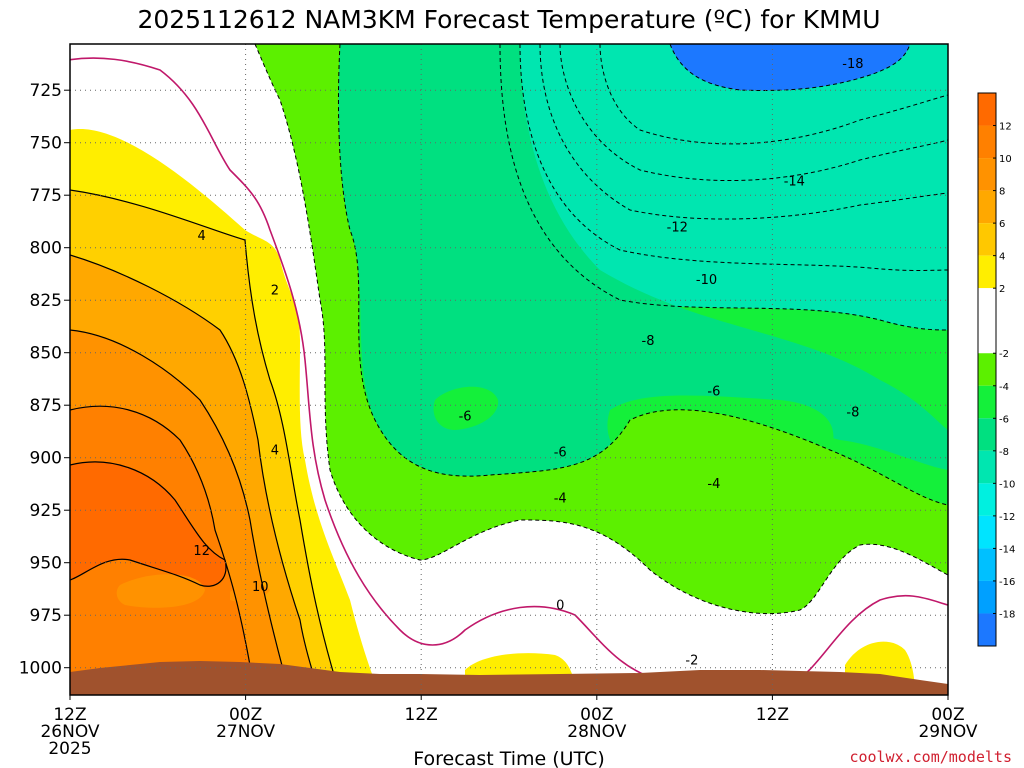 The height and width of the screenshot is (768, 1024). What do you see at coordinates (260, 587) in the screenshot?
I see `contour-label: 10` at bounding box center [260, 587].